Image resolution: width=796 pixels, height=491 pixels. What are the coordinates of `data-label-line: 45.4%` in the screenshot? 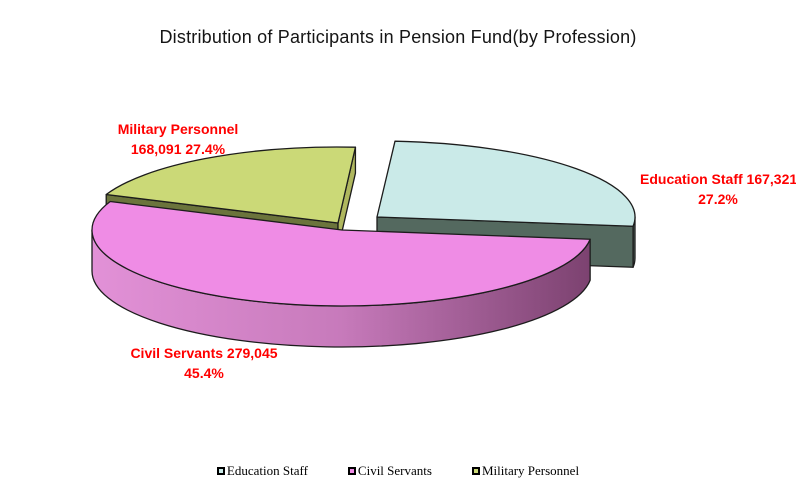 It's located at (204, 373).